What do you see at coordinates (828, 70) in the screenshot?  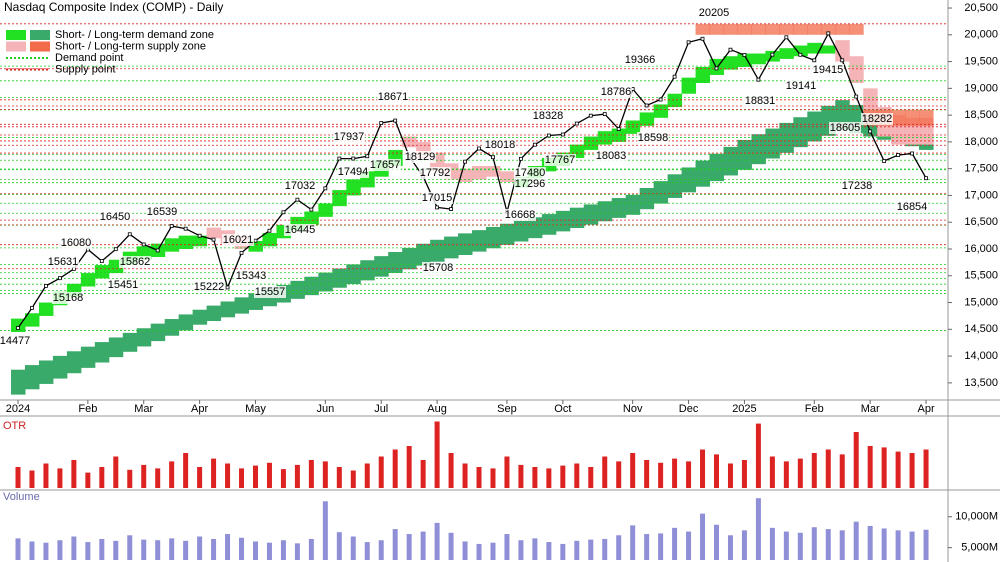 I see `annotation: 19415` at bounding box center [828, 70].